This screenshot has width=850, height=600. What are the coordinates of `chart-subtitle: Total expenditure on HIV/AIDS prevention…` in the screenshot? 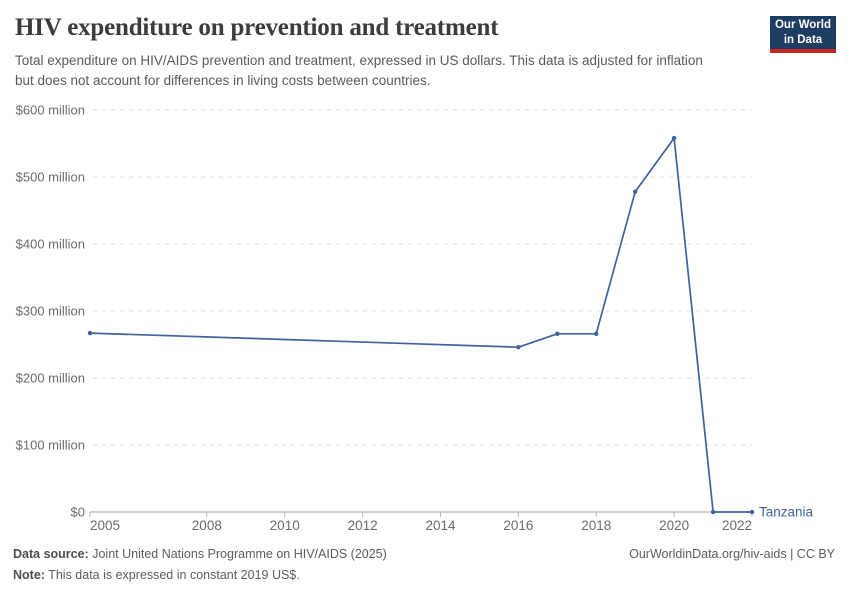 It's located at (359, 71).